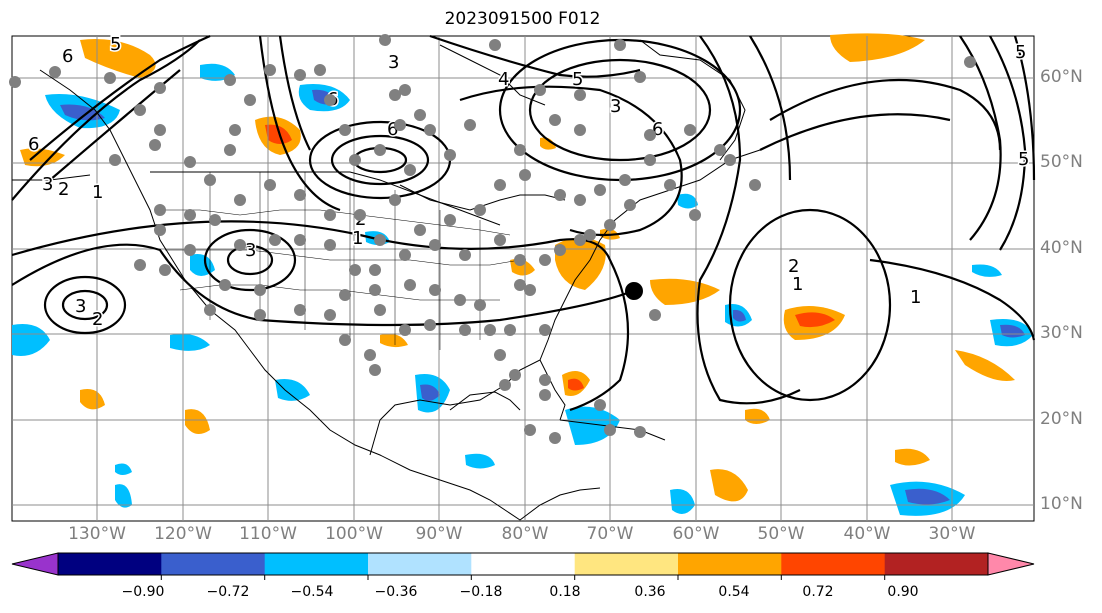  Describe the element at coordinates (97, 192) in the screenshot. I see `contour-label: 1` at that location.